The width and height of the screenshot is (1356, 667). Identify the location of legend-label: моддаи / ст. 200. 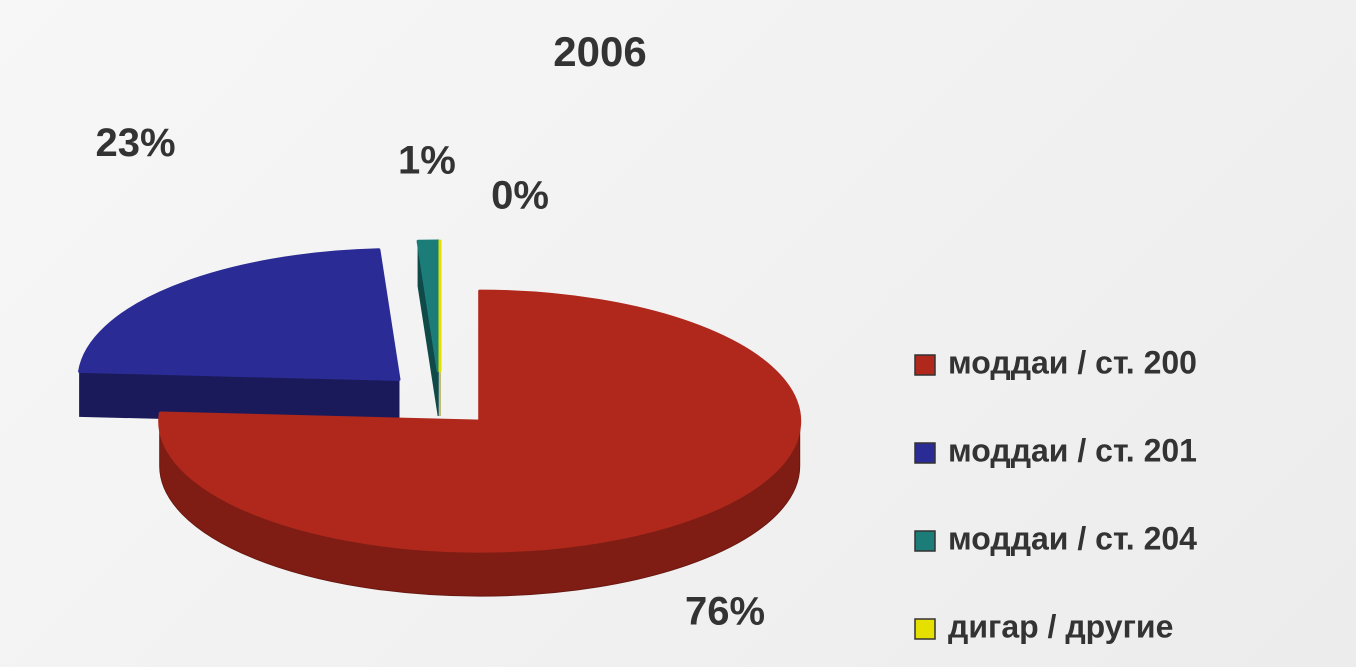
(1072, 362).